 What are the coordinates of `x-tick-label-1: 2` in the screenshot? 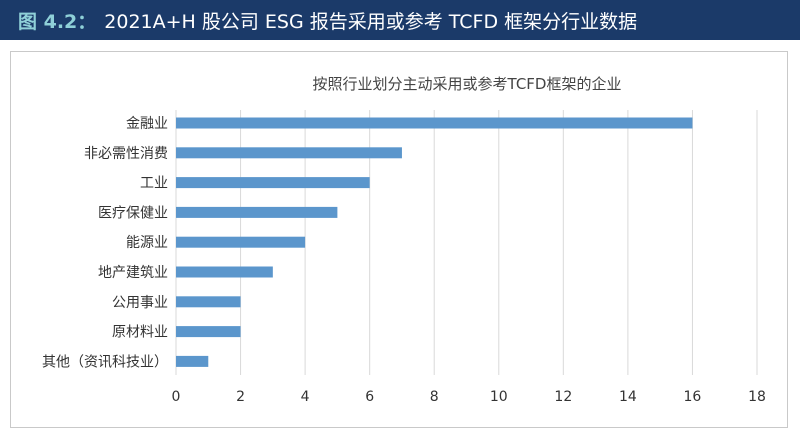 It's located at (240, 397).